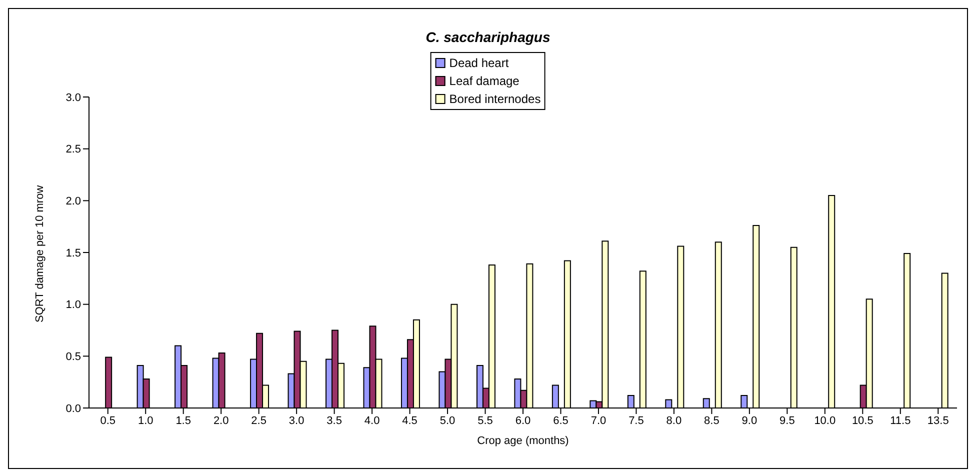 The width and height of the screenshot is (974, 475). Describe the element at coordinates (938, 420) in the screenshot. I see `x-tick-label: 13.5` at that location.